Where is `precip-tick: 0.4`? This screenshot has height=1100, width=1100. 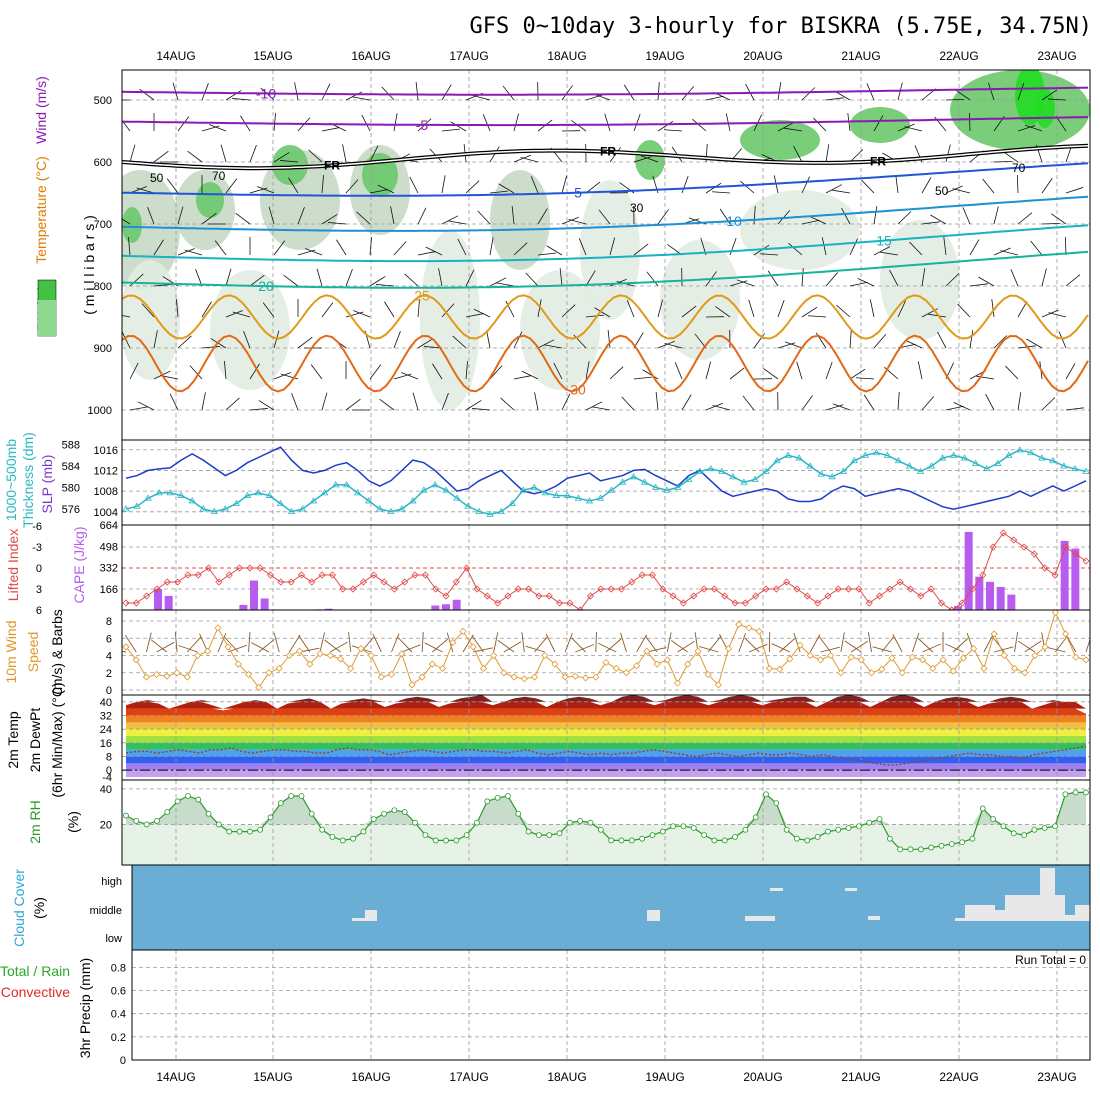 precip-tick: 0.4 is located at coordinates (118, 1015).